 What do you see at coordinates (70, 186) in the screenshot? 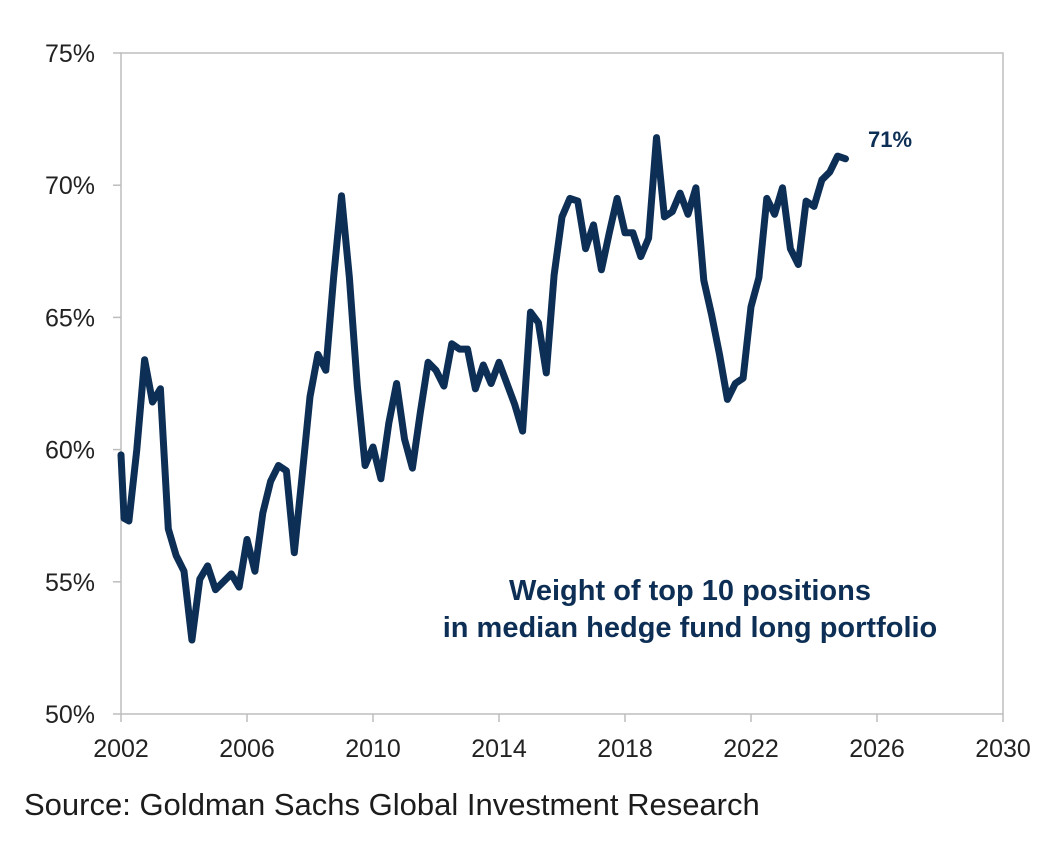
I see `y-tick-label: 70%` at bounding box center [70, 186].